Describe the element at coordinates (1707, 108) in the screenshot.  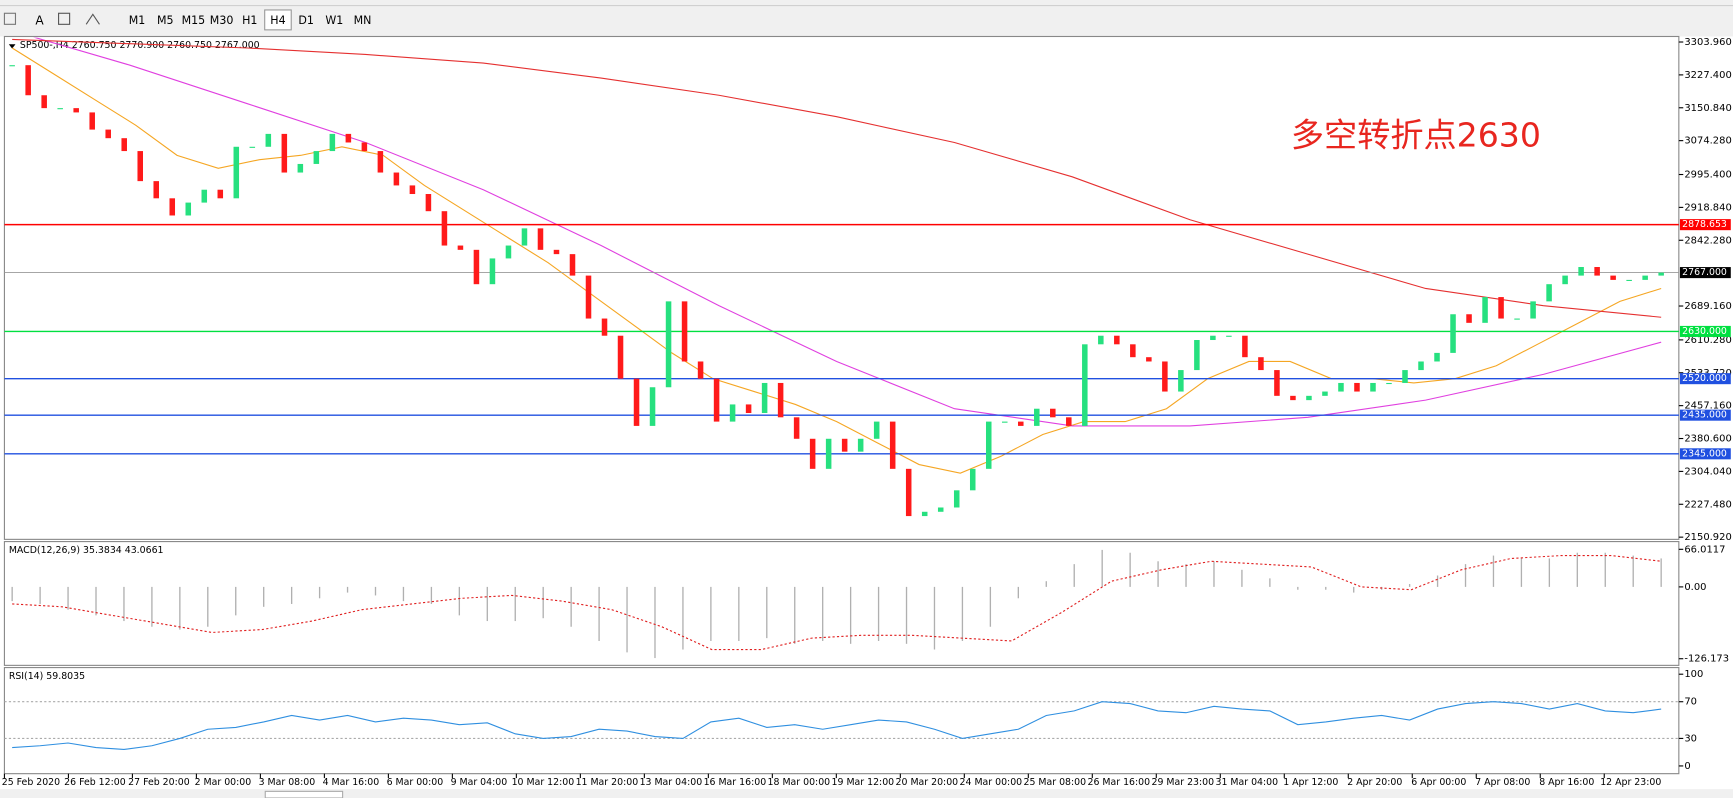
I see `y-tick-label: 3150.840` at that location.